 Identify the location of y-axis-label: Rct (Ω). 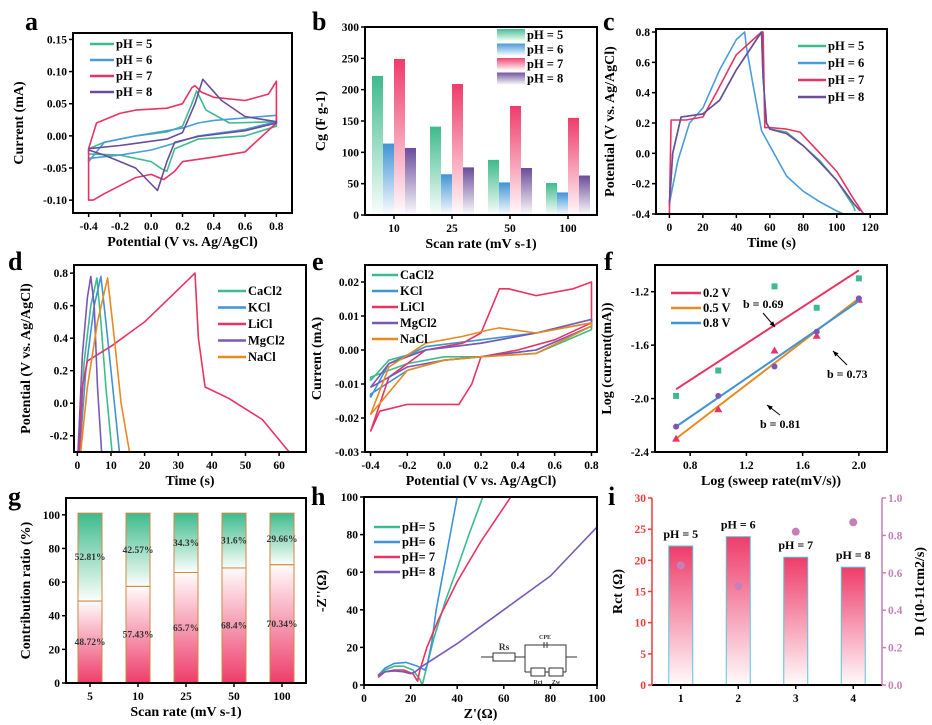
(618, 591).